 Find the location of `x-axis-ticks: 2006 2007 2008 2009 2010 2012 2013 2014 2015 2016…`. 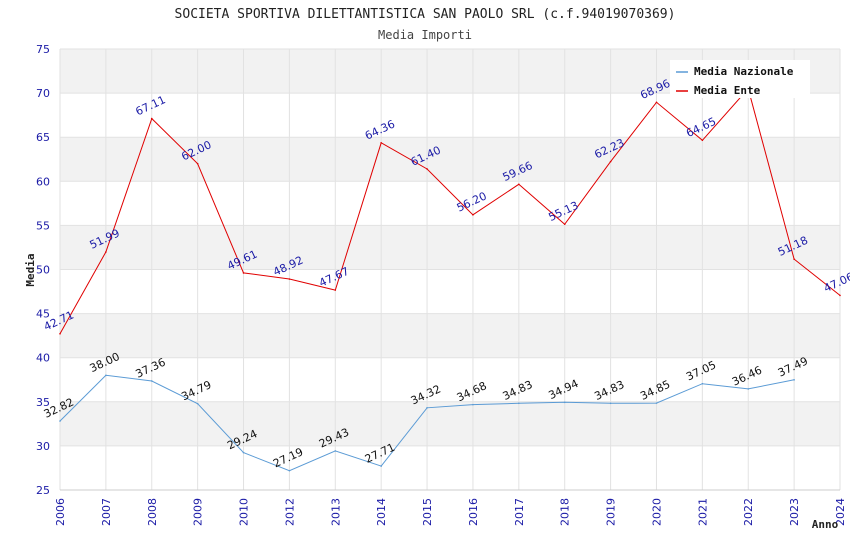

x-axis-ticks: 2006 2007 2008 2009 2010 2012 2013 2014 2015 2016… is located at coordinates (450, 512).